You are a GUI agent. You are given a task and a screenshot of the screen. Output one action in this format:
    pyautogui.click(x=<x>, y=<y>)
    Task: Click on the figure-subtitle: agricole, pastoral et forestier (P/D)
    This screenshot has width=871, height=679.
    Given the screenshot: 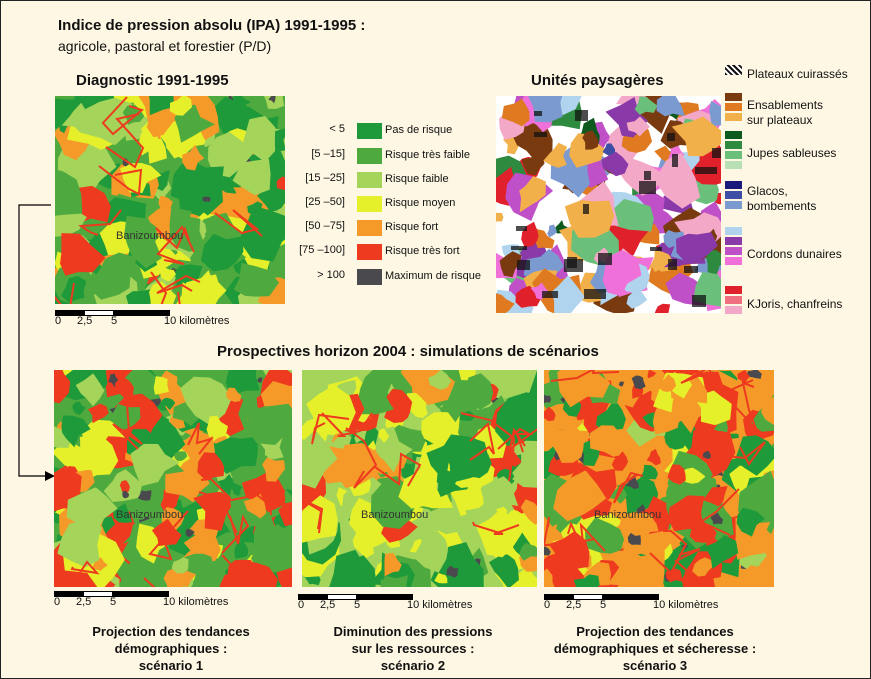 What is the action you would take?
    pyautogui.click(x=165, y=46)
    